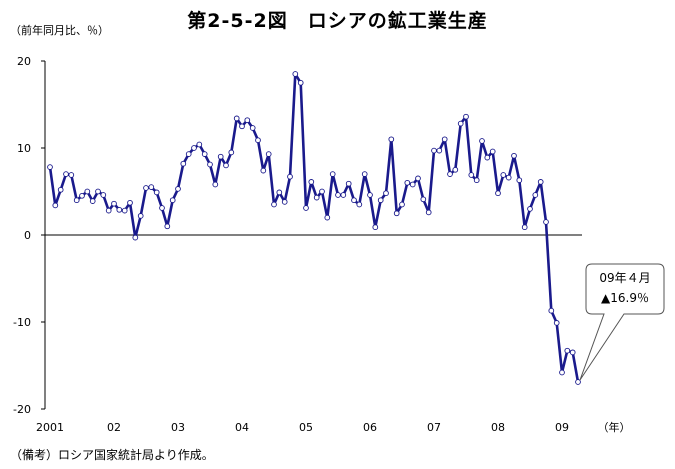  Describe the element at coordinates (59, 30) in the screenshot. I see `unit-label: （前年同月比、％）` at that location.